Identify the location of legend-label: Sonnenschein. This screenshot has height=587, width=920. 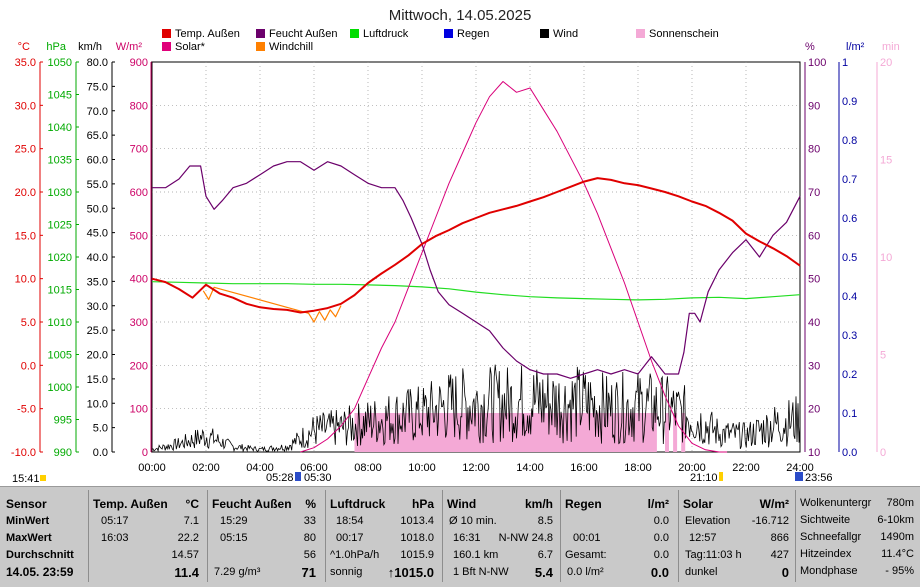
(684, 34).